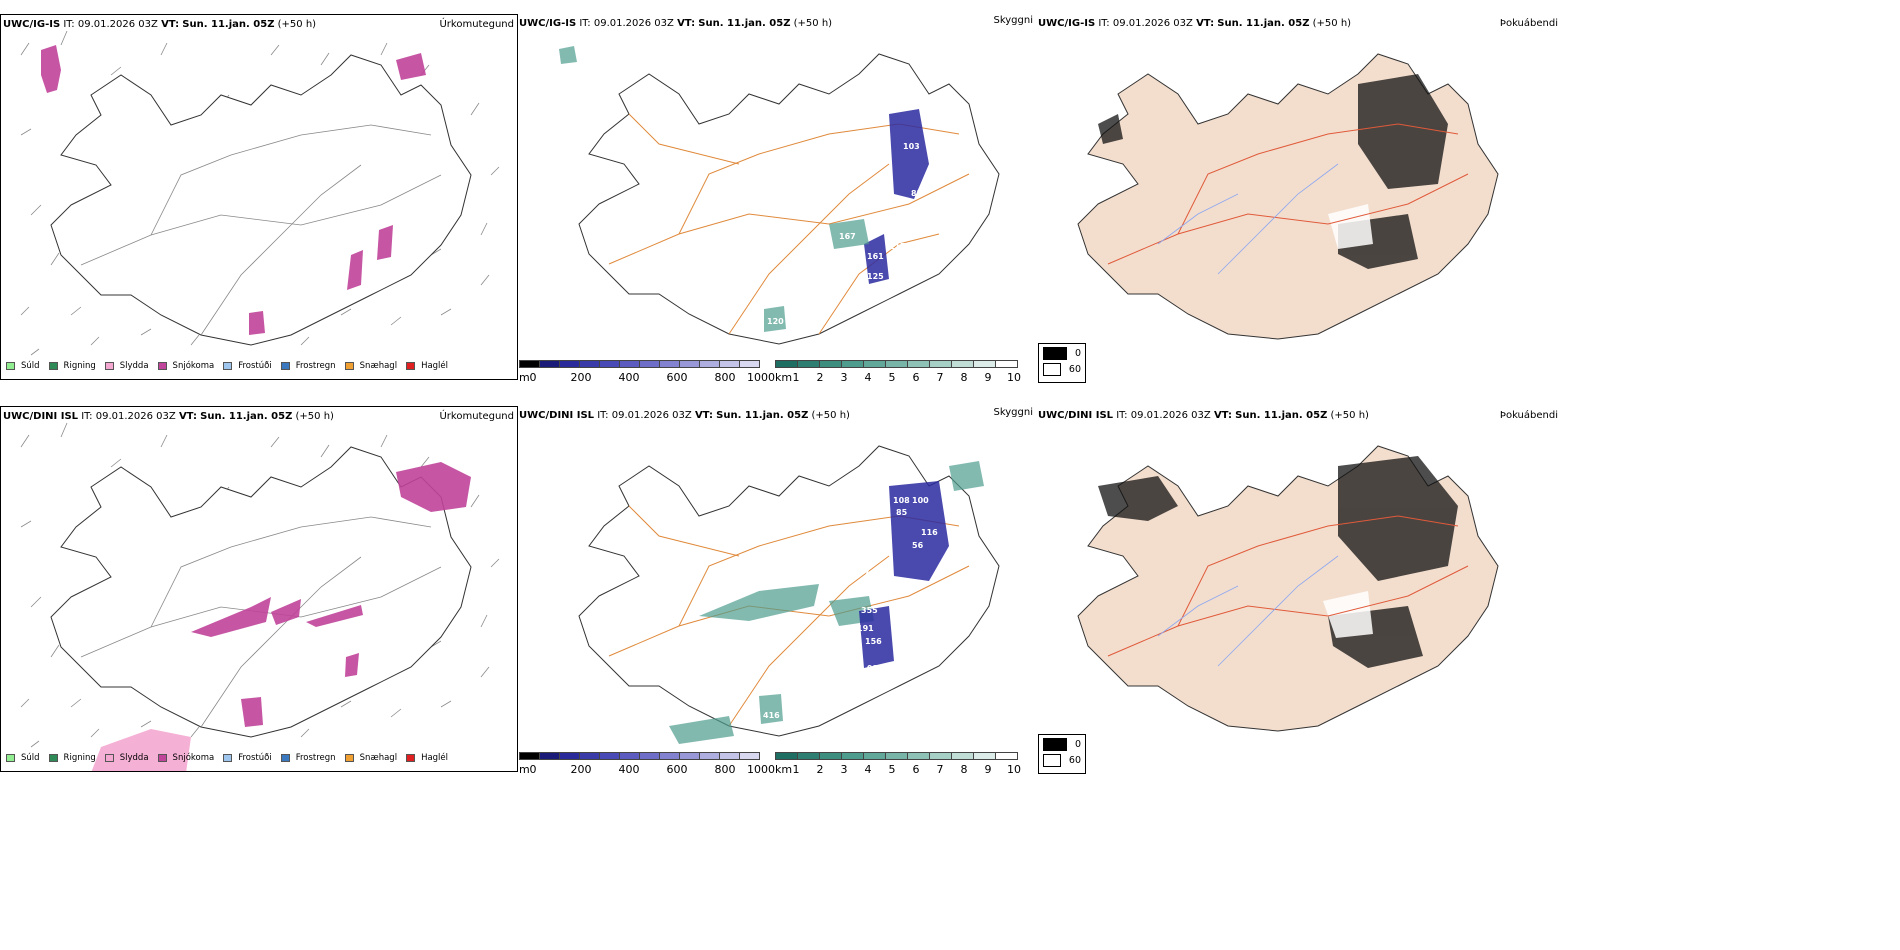  I want to click on visibility-colorbar-top, so click(896, 364).